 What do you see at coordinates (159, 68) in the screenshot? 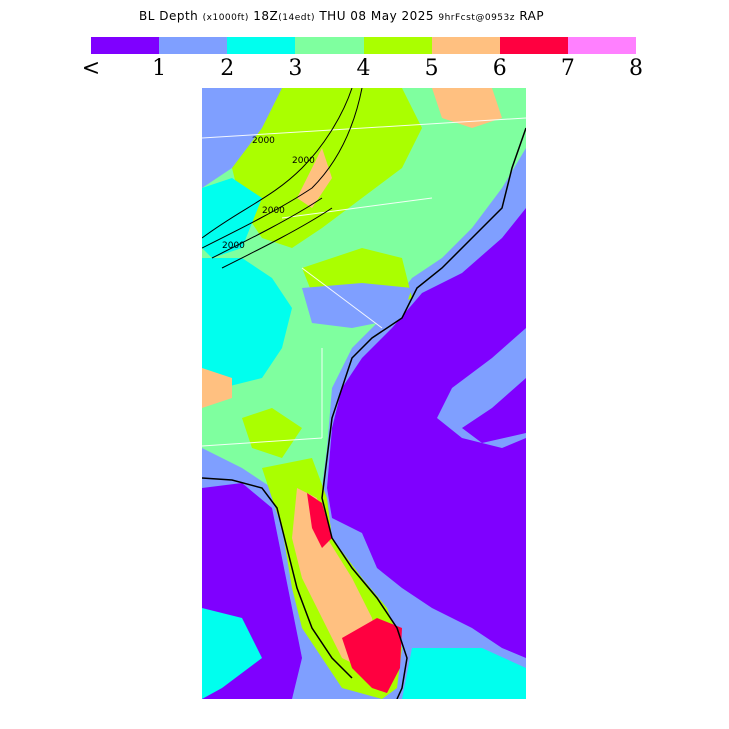
I see `color-scale-tick: 1` at bounding box center [159, 68].